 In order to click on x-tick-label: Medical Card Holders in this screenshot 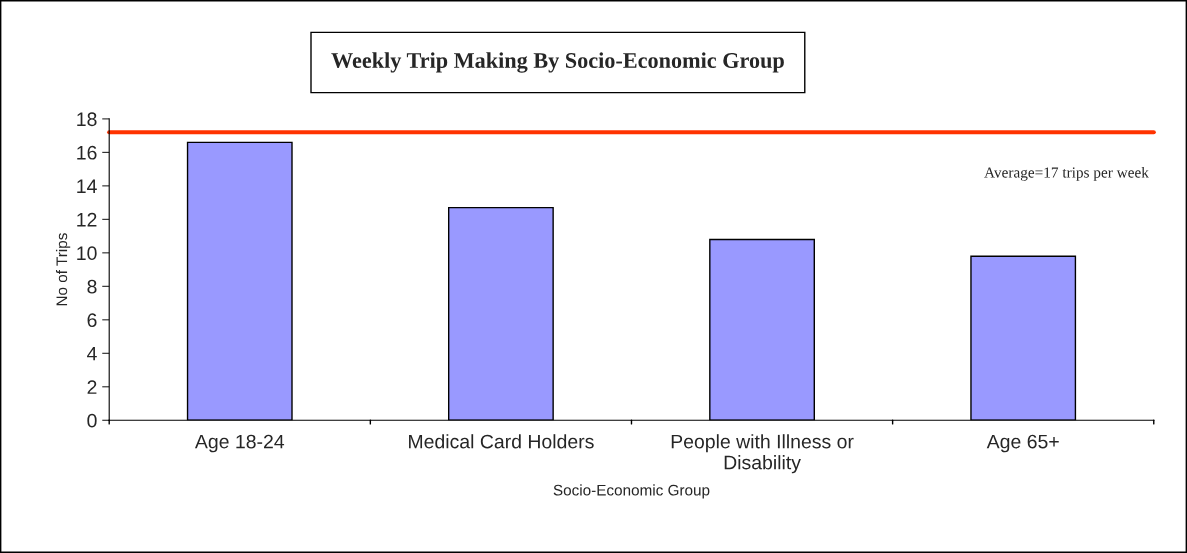, I will do `click(501, 441)`.